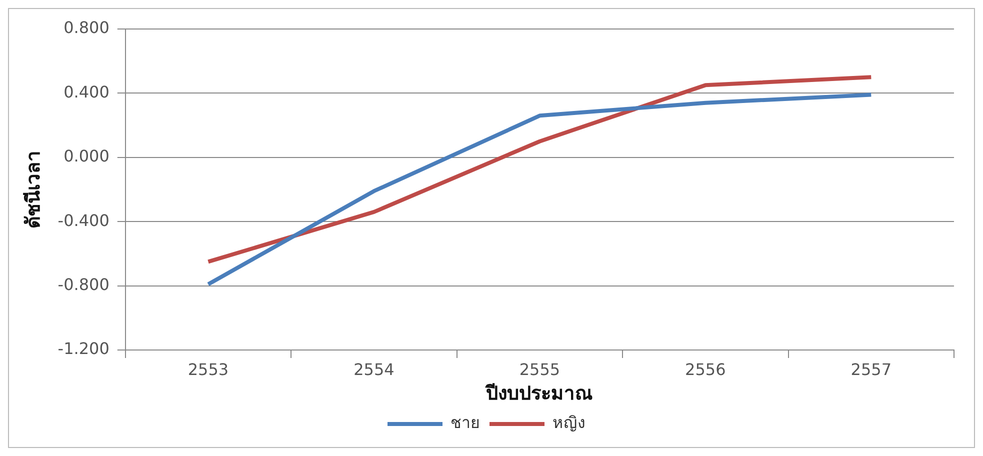 Image resolution: width=983 pixels, height=456 pixels. Describe the element at coordinates (539, 393) in the screenshot. I see `x-axis-title: ปีงบประมาณ` at that location.